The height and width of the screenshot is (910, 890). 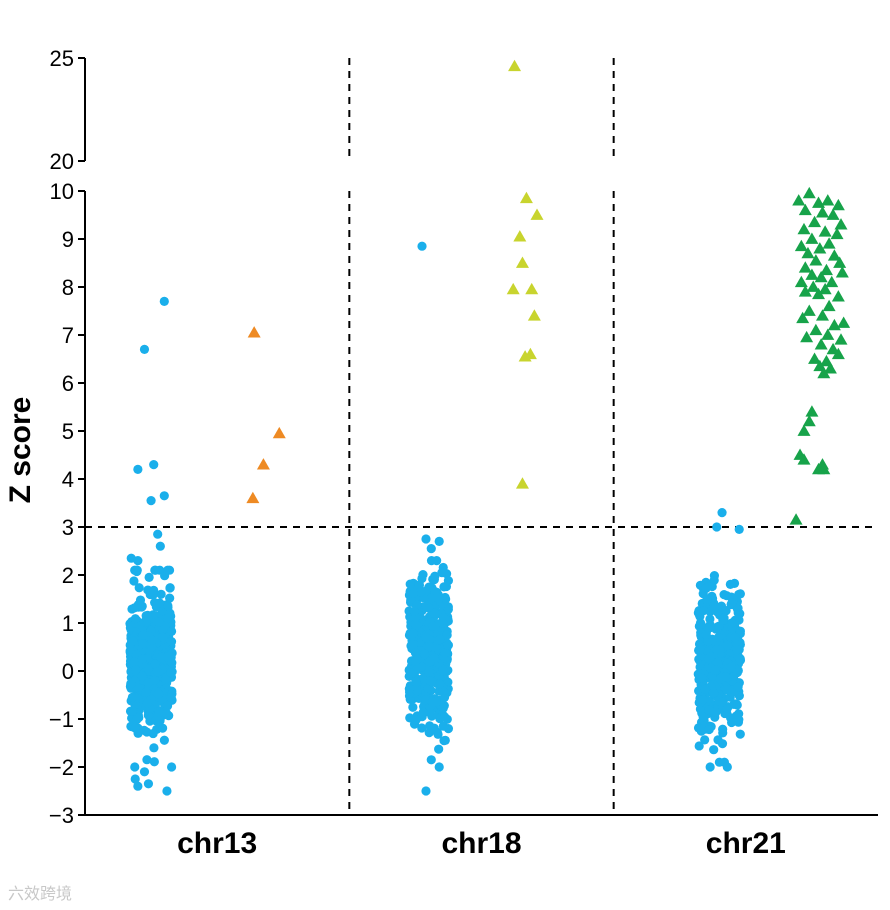 What do you see at coordinates (68, 383) in the screenshot?
I see `y-tick-label: 6` at bounding box center [68, 383].